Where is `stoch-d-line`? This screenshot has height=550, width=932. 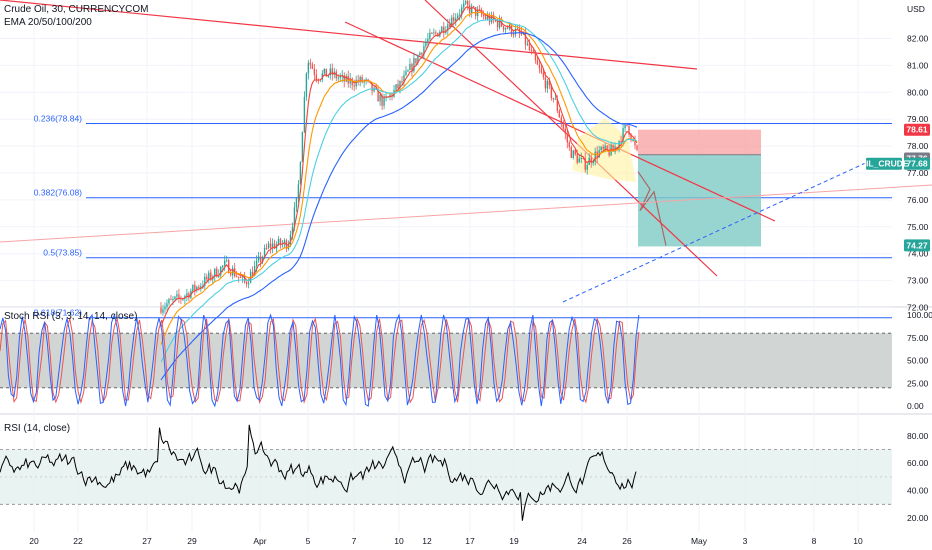
stoch-d-line is located at coordinates (320, 360).